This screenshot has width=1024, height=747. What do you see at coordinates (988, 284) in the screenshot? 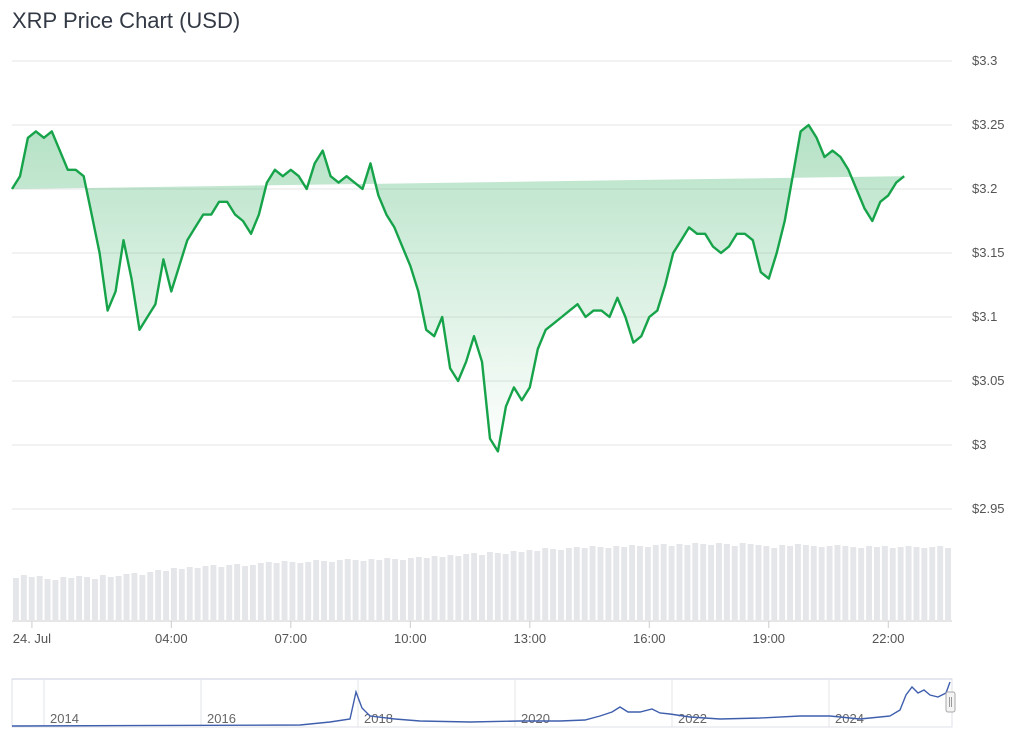
I see `price-axis-labels: $3.3 $3.25 $3.2 $3.15 $3.1 $3.05 $3 $2.95` at bounding box center [988, 284].